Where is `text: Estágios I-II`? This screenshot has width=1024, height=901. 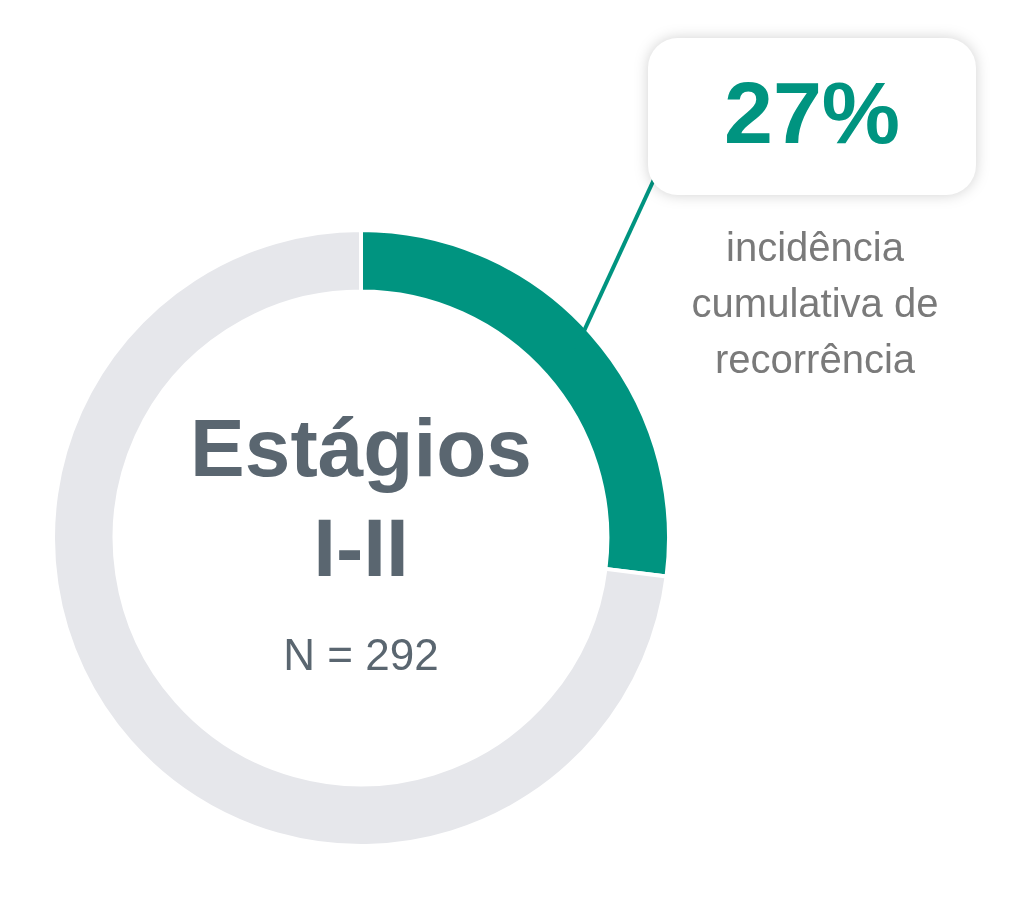
text: Estágios I-II is located at coordinates (361, 497).